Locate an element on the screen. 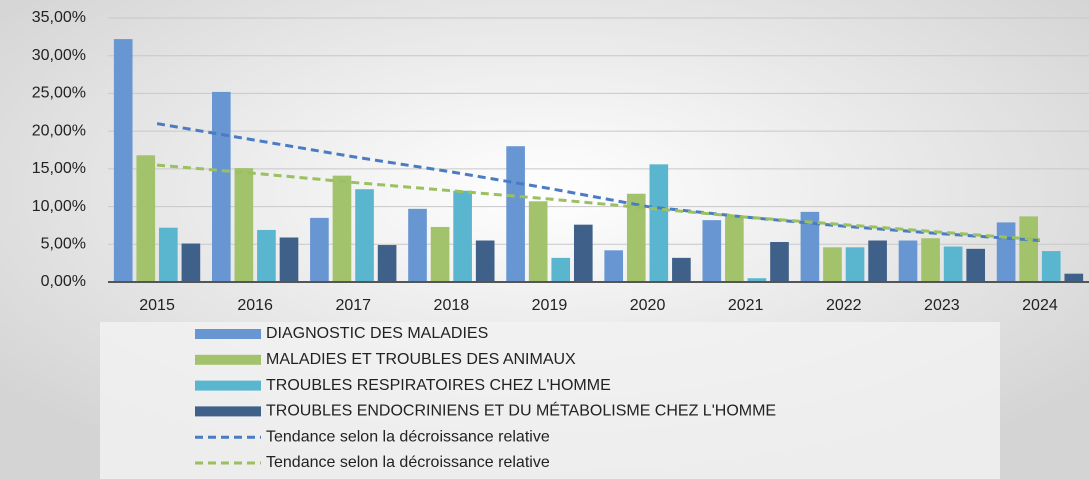 The image size is (1089, 479). x-tick-label: 2017 is located at coordinates (353, 305).